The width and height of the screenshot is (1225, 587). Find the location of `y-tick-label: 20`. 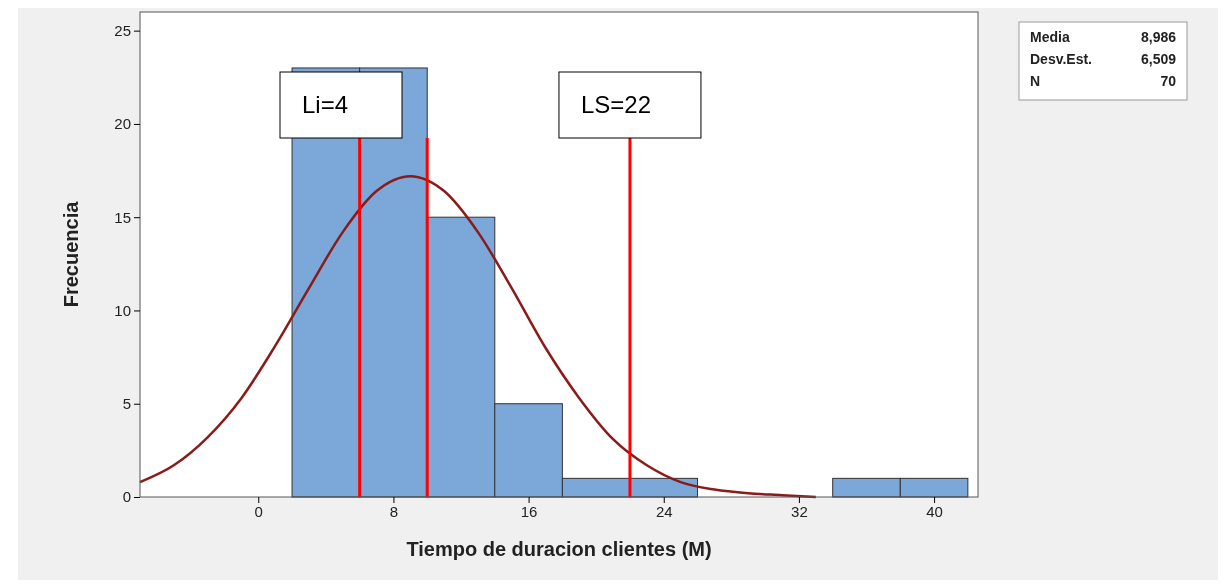

y-tick-label: 20 is located at coordinates (122, 124).